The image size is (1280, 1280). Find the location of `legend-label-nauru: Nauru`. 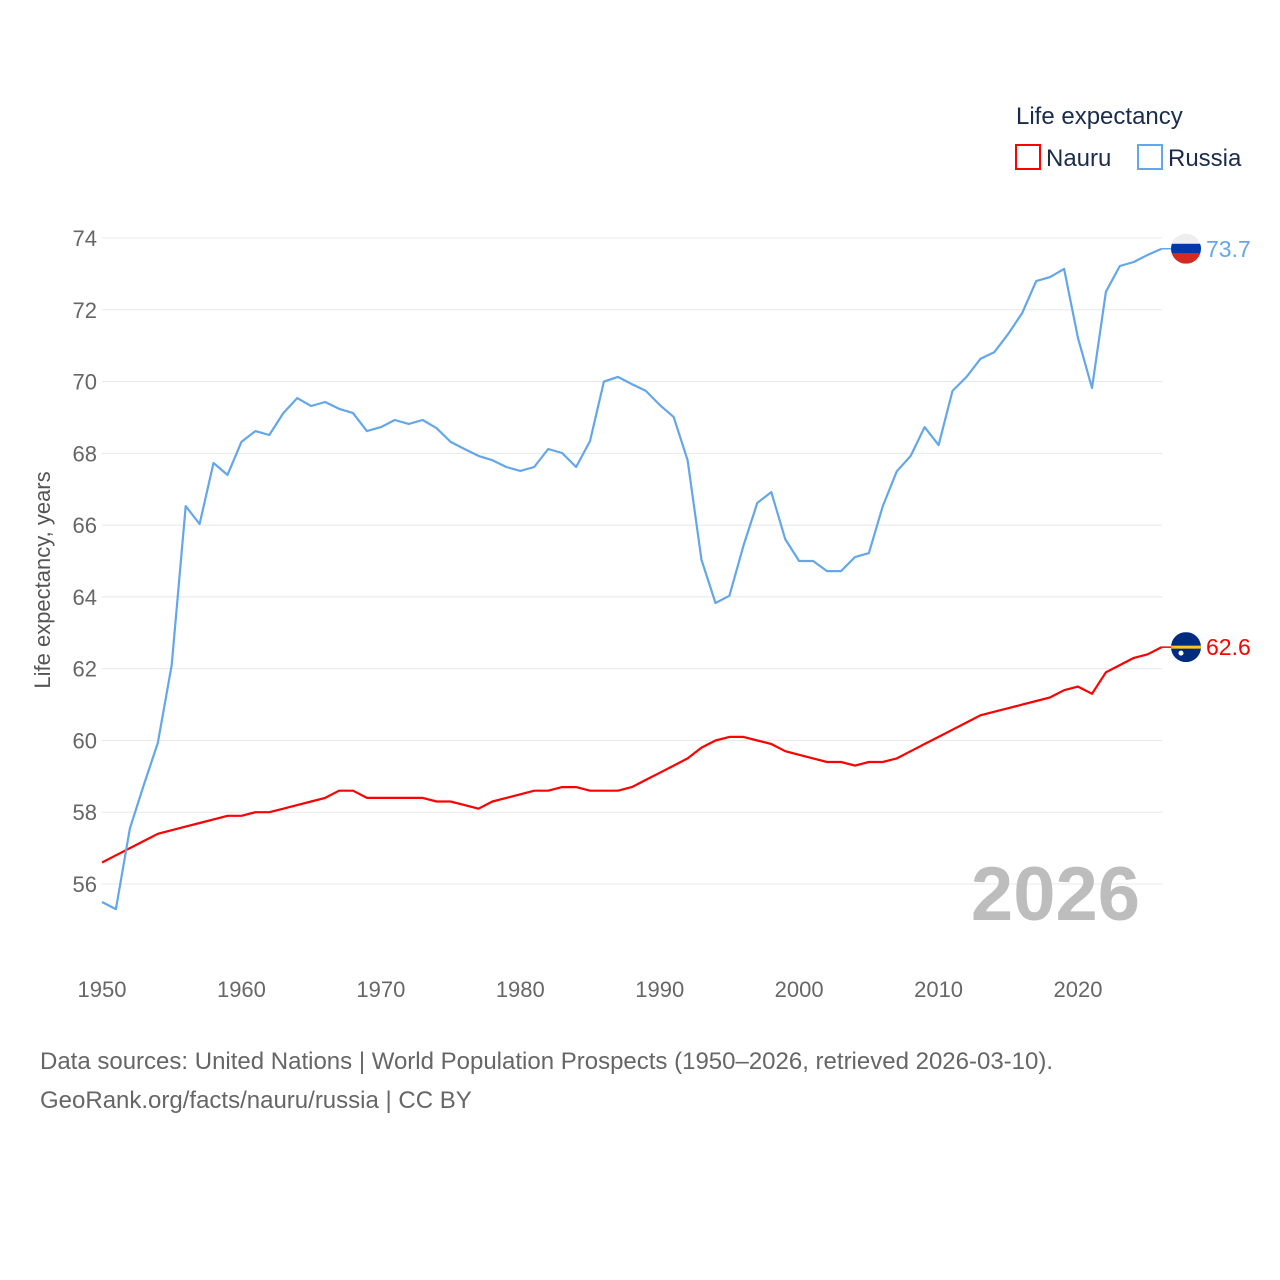

legend-label-nauru: Nauru is located at coordinates (1078, 158).